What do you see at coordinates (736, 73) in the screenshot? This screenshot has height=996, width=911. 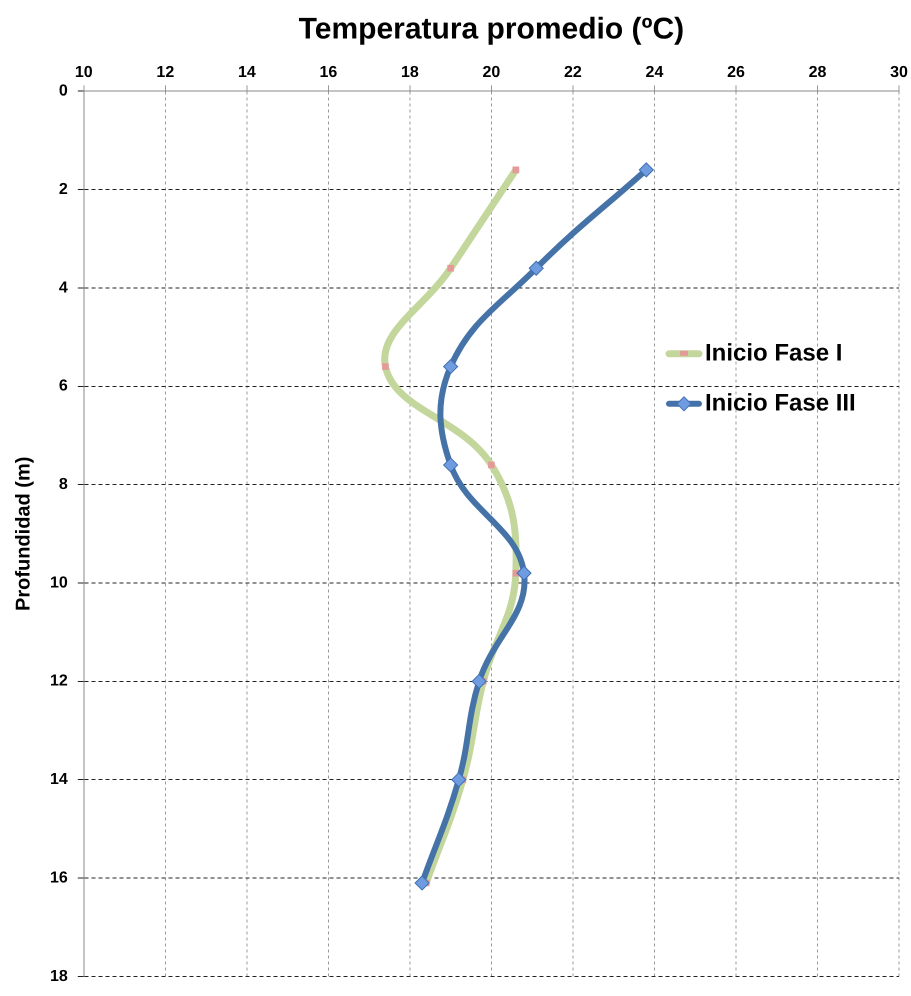 I see `x-tick-label: 26` at bounding box center [736, 73].